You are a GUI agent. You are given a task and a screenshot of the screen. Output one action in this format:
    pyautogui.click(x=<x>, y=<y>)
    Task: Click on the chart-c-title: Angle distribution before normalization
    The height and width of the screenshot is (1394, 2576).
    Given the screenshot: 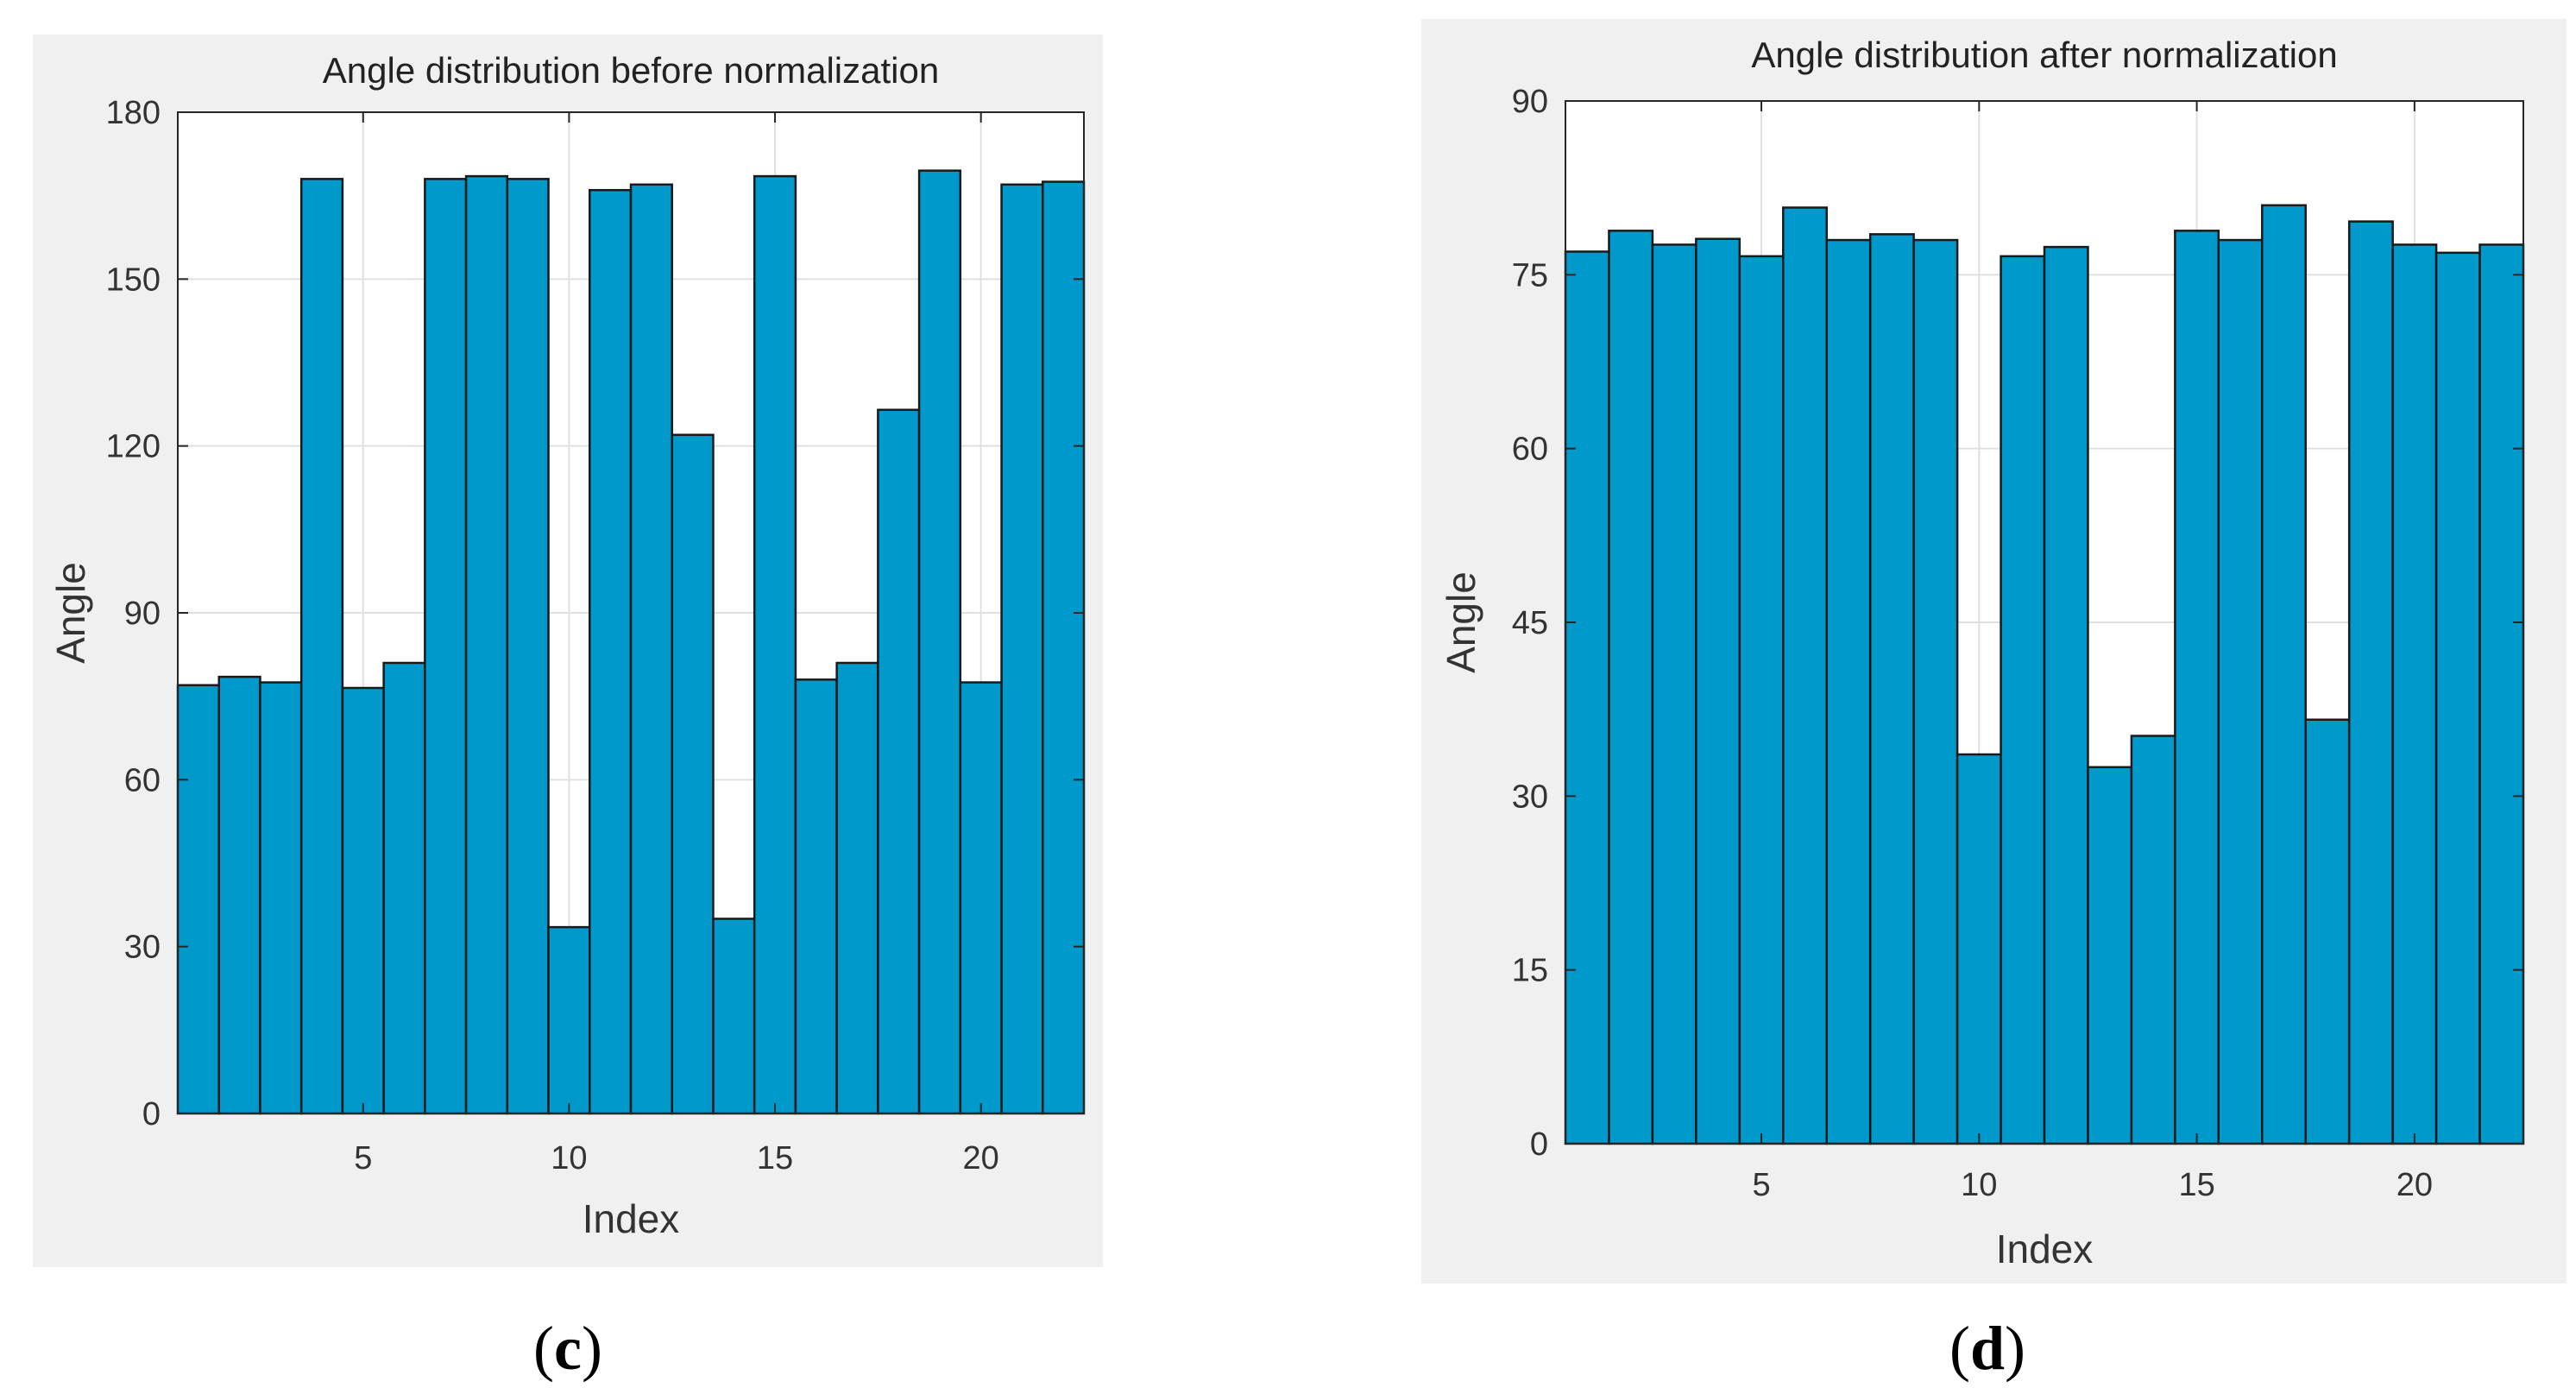 What is the action you would take?
    pyautogui.click(x=631, y=70)
    